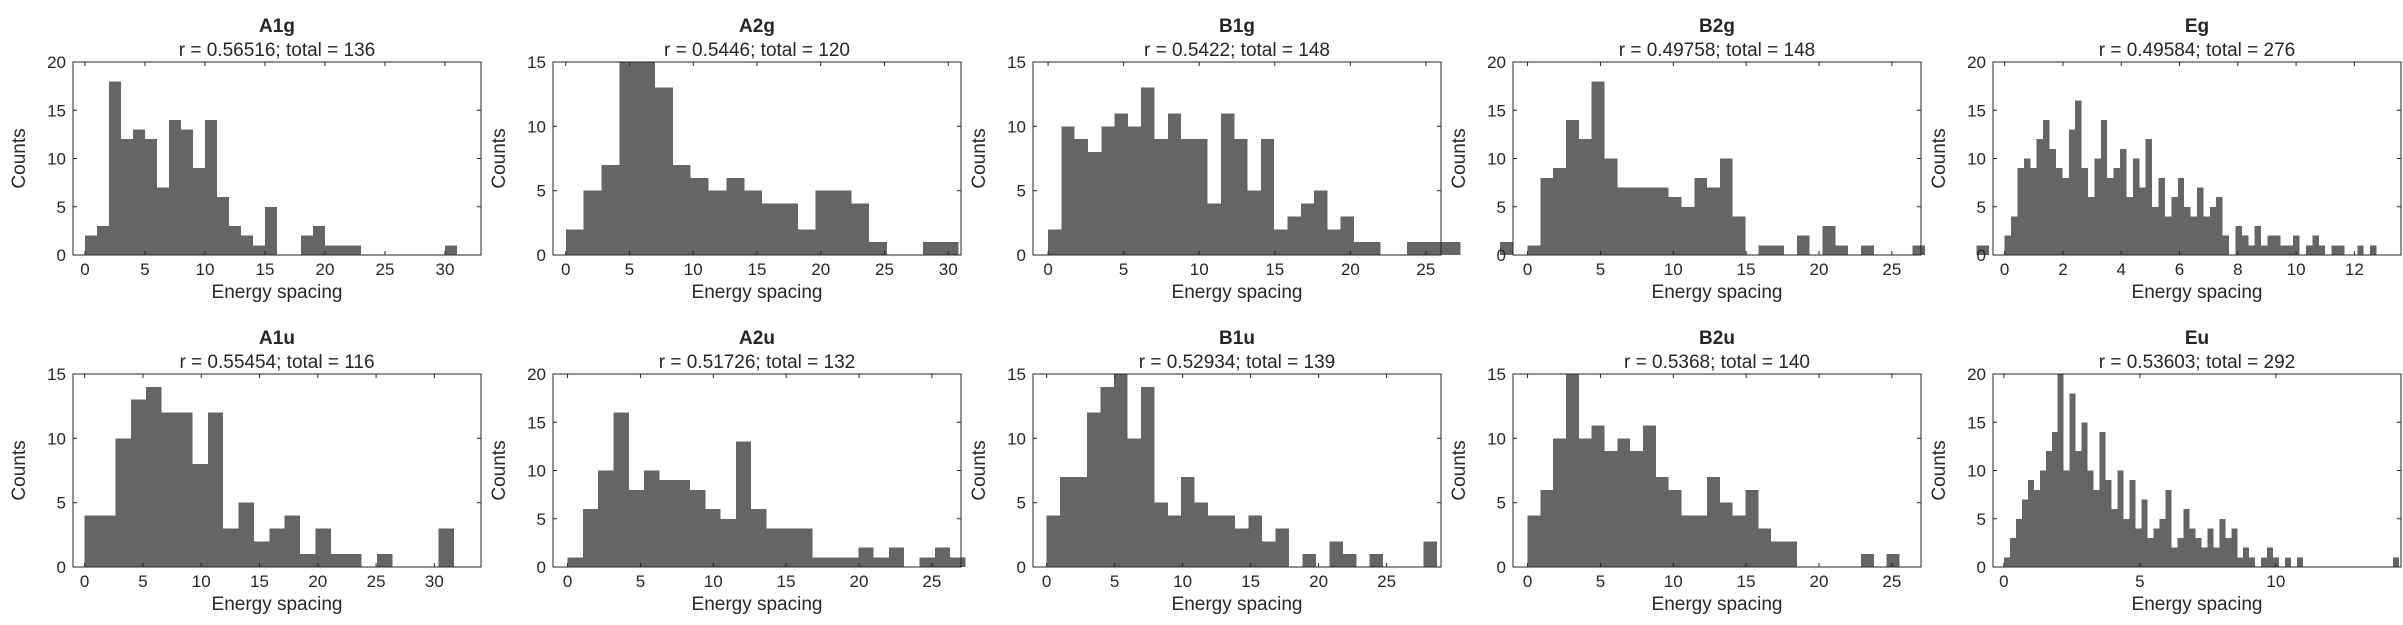 This screenshot has height=625, width=2403. Describe the element at coordinates (2354, 269) in the screenshot. I see `x-tick-label: 12` at that location.